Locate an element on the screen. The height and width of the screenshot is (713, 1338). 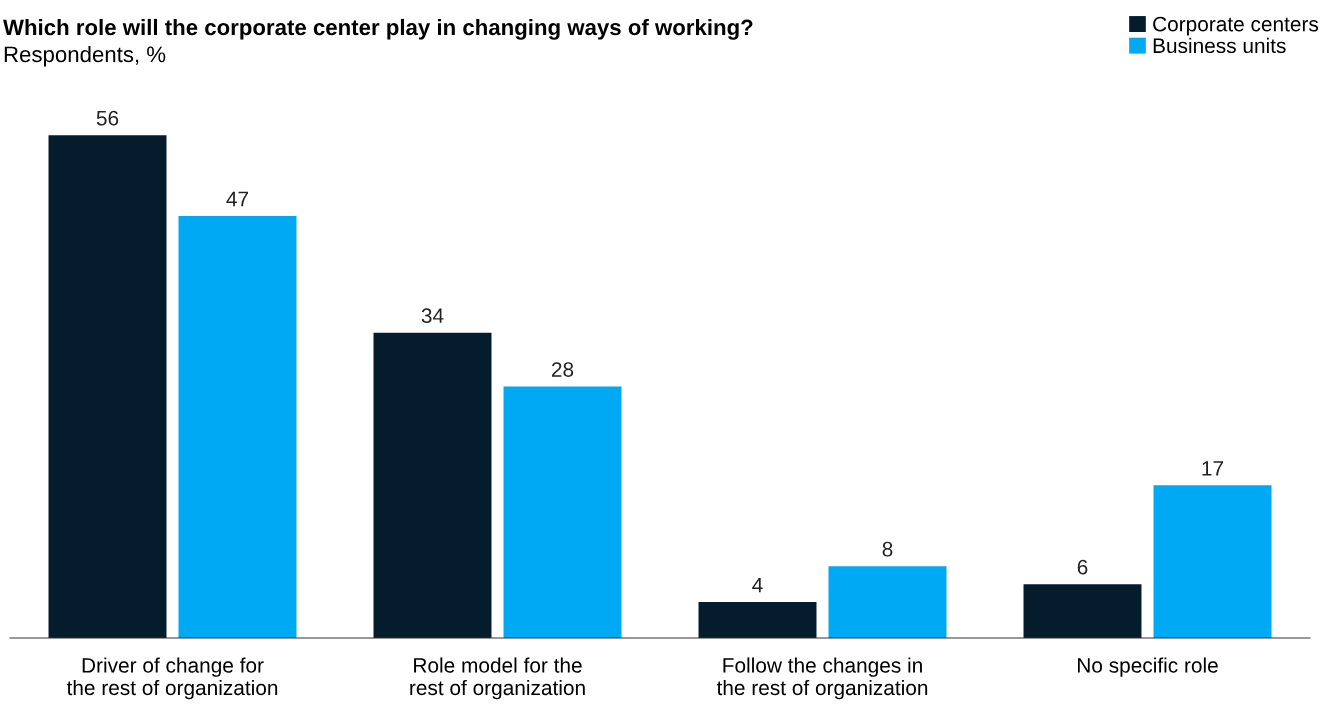
legend-label: Corporate centers is located at coordinates (1236, 26).